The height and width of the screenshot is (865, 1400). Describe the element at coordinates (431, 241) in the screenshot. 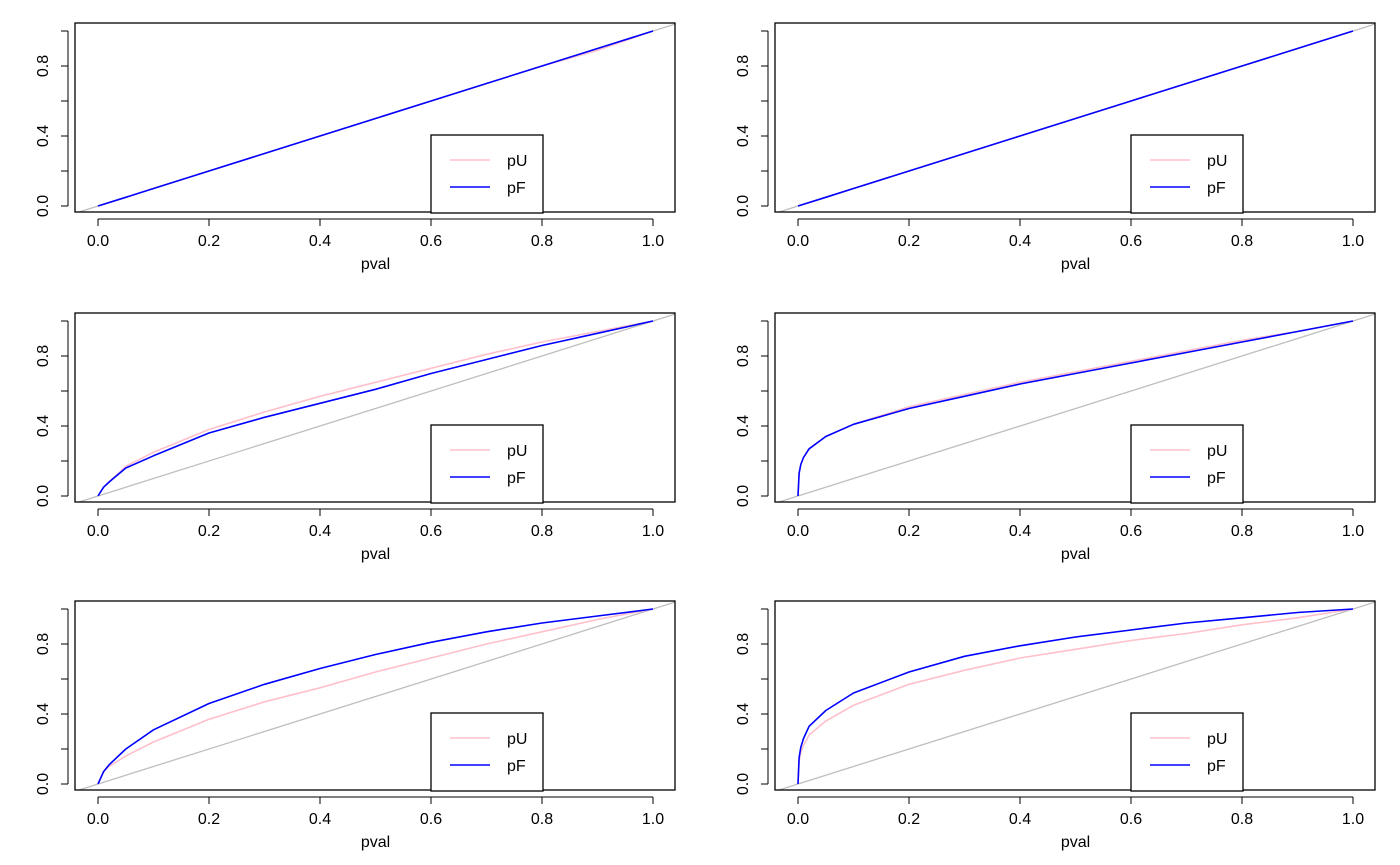

I see `panel-1-x-tick-label: 0.6` at that location.